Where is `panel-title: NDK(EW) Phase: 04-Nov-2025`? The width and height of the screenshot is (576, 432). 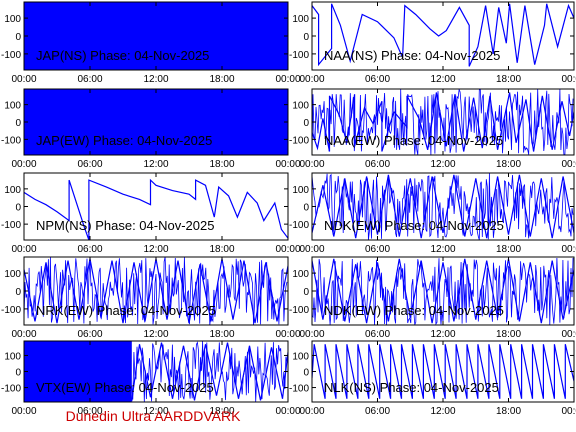 panel-title: NDK(EW) Phase: 04-Nov-2025 is located at coordinates (414, 225).